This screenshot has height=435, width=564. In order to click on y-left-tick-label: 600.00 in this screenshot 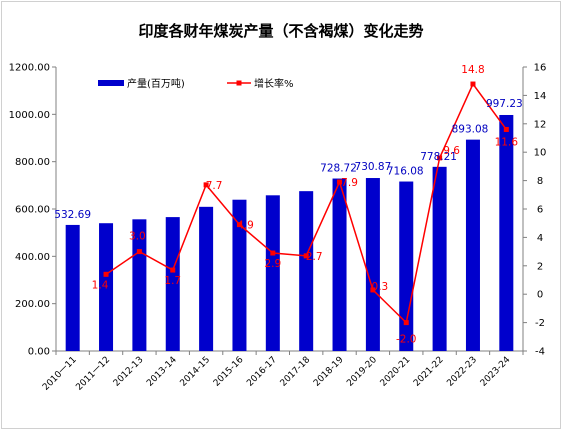, I will do `click(32, 210)`.